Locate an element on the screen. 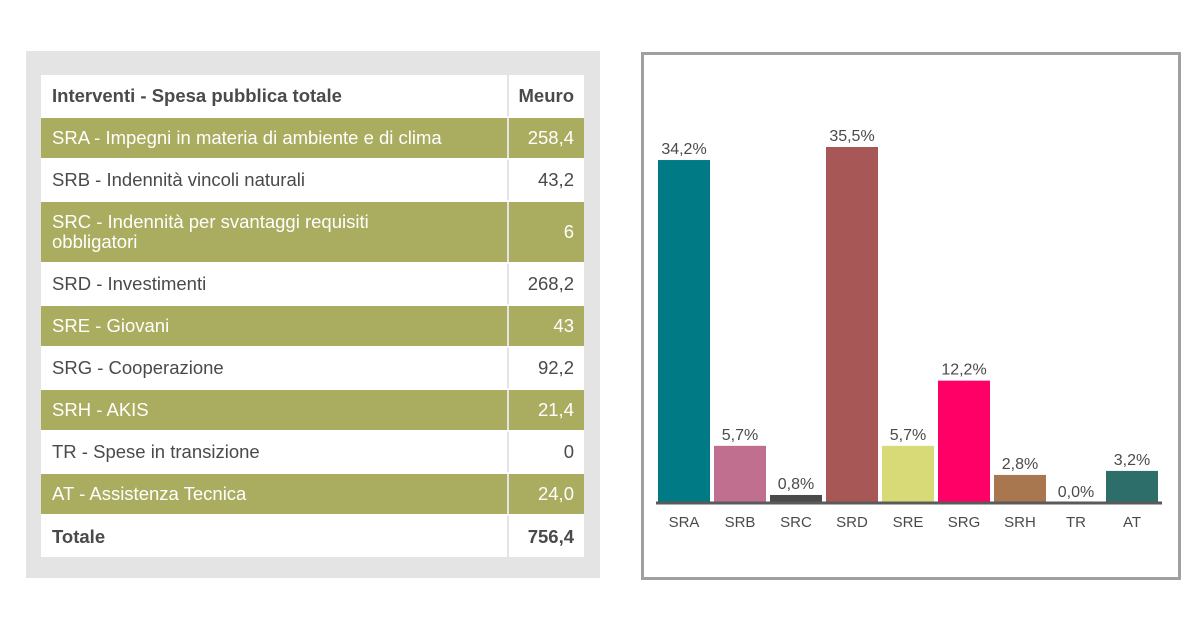  tick-label: SRA is located at coordinates (684, 522).